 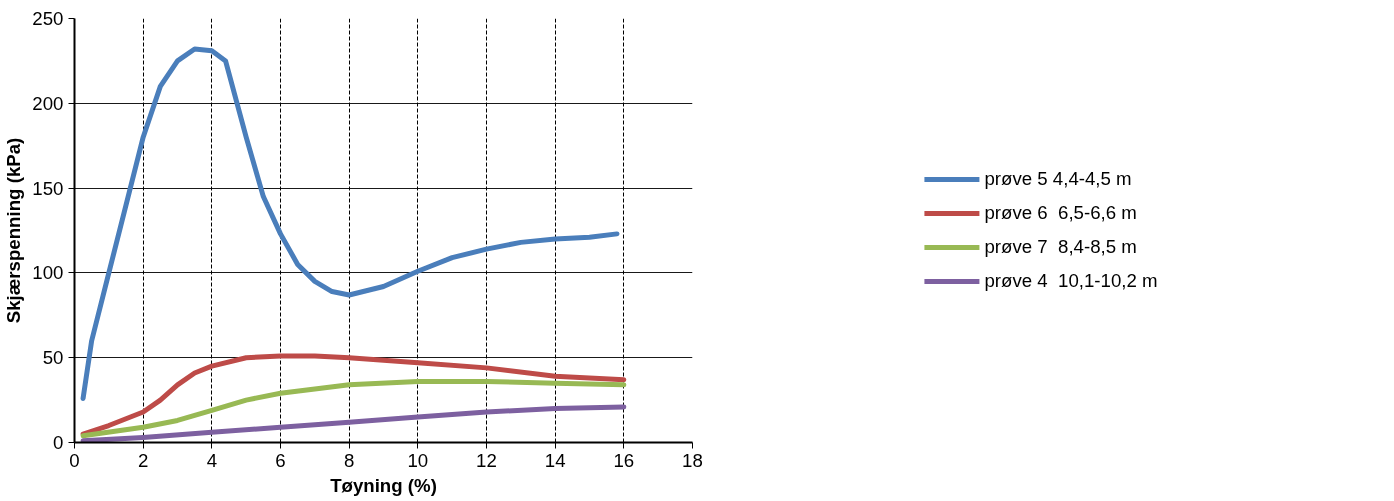 What do you see at coordinates (48, 103) in the screenshot?
I see `y-tick-label: 200` at bounding box center [48, 103].